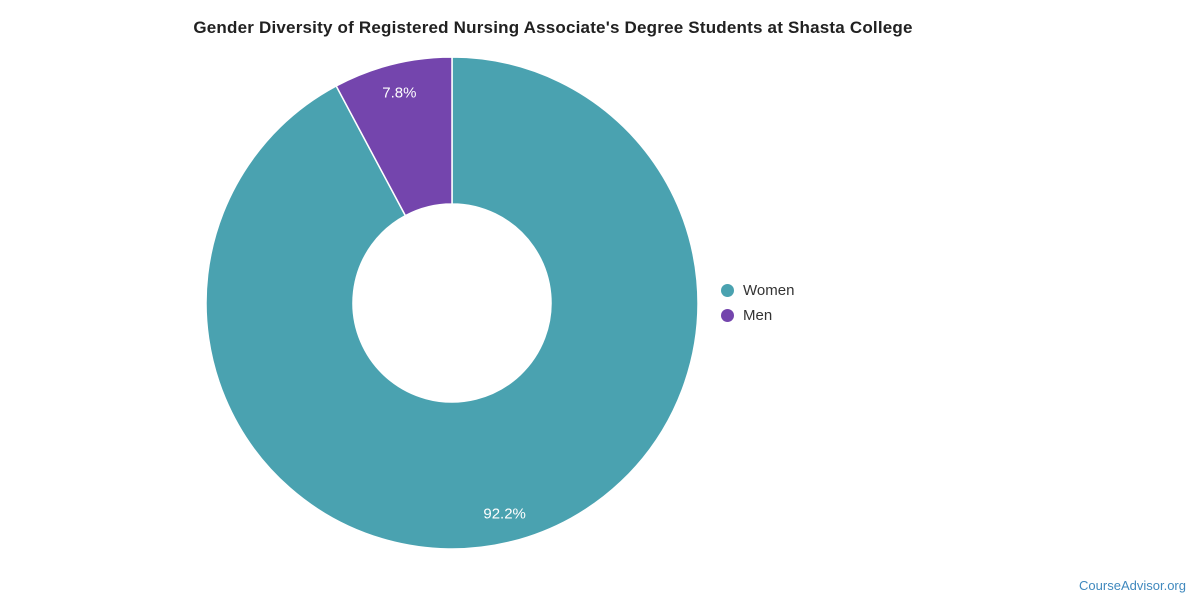  I want to click on legend-item-men: Men, so click(757, 315).